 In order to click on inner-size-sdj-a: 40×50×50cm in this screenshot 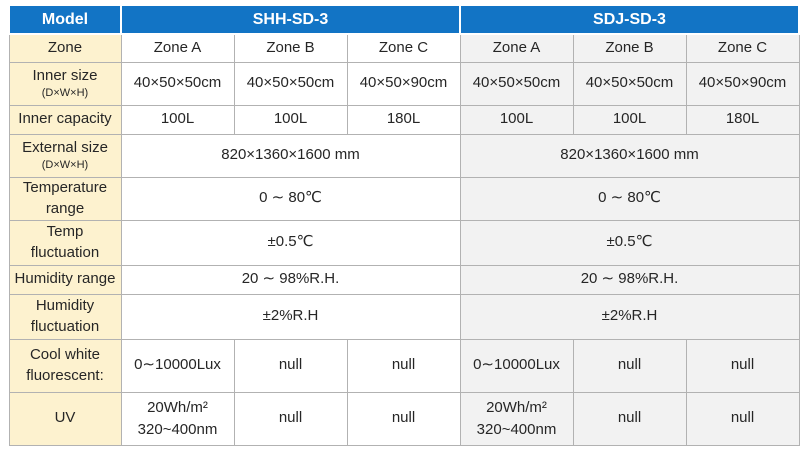, I will do `click(516, 83)`.